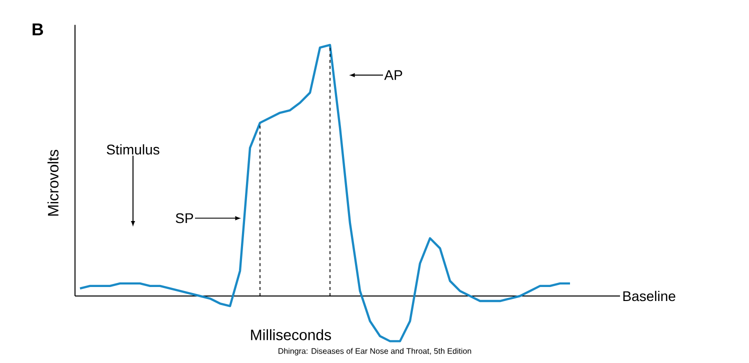 The height and width of the screenshot is (363, 749). What do you see at coordinates (649, 296) in the screenshot?
I see `text: Baseline` at bounding box center [649, 296].